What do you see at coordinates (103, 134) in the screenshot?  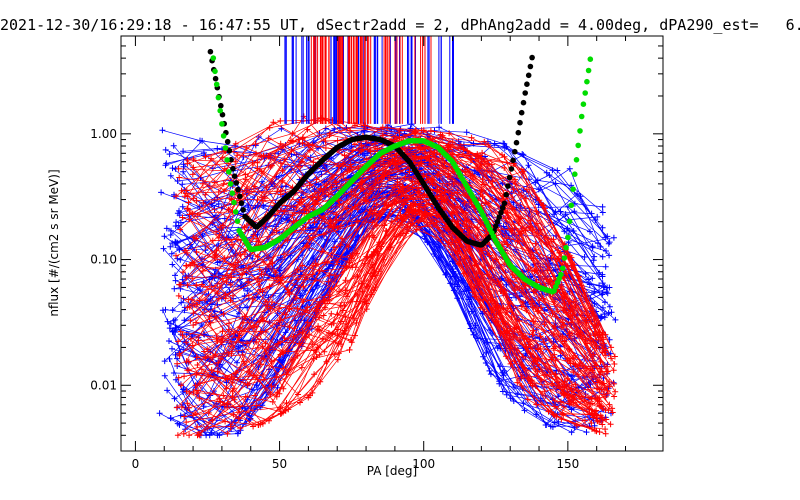 I see `y-tick-label: 1.00` at bounding box center [103, 134].